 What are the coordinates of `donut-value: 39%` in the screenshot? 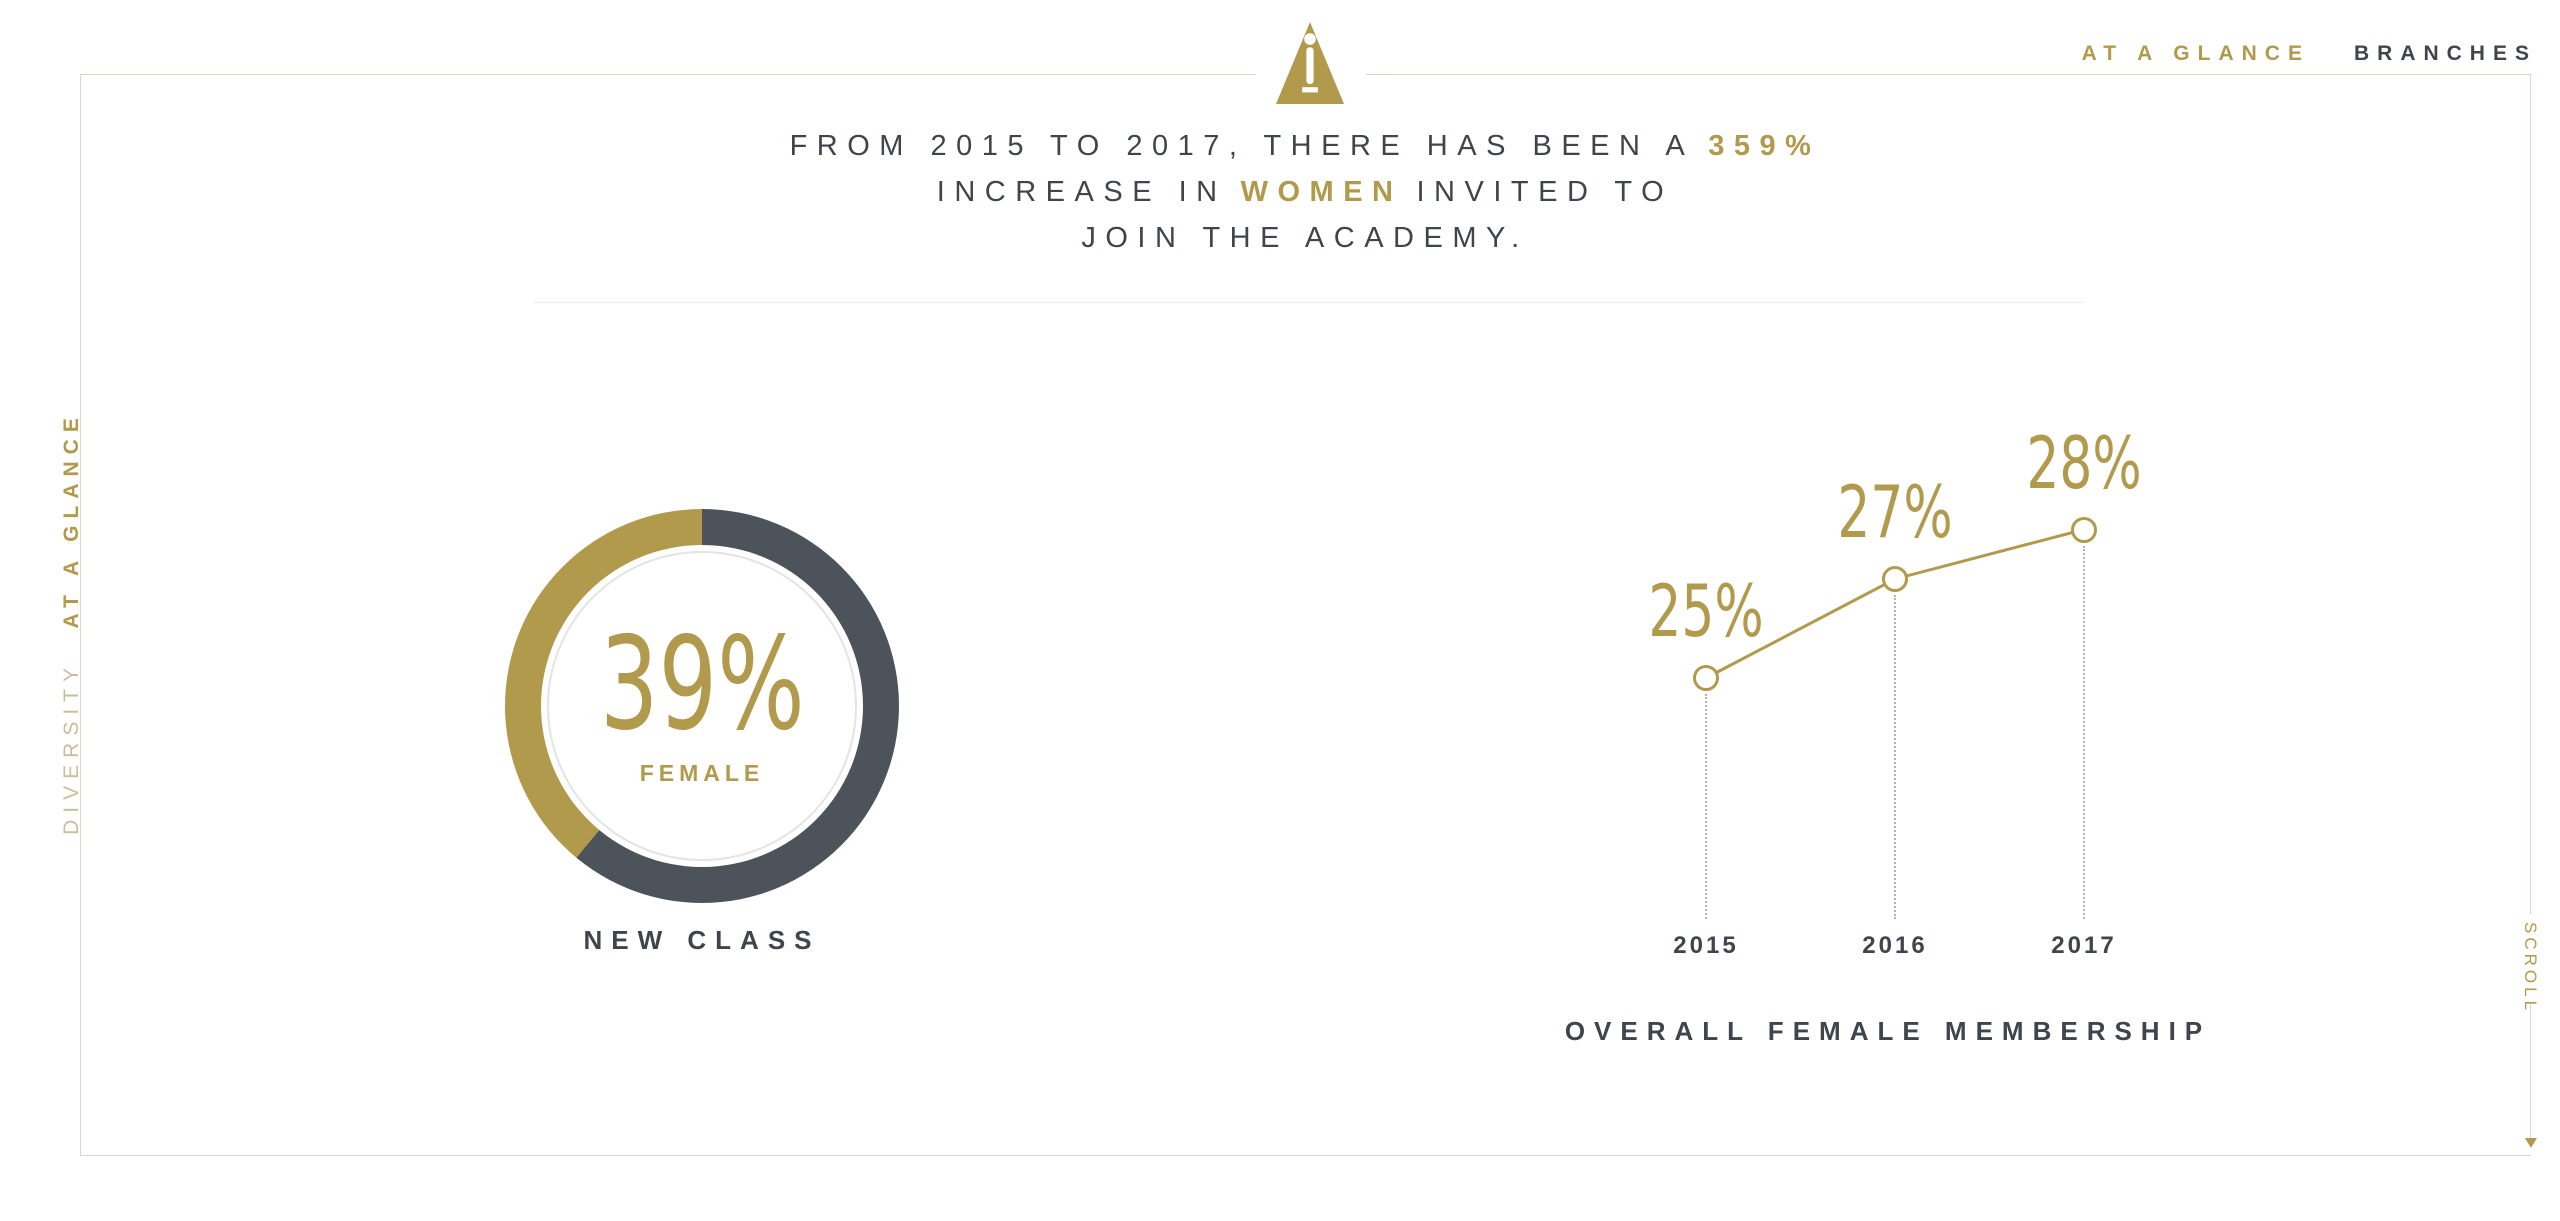 It's located at (702, 684).